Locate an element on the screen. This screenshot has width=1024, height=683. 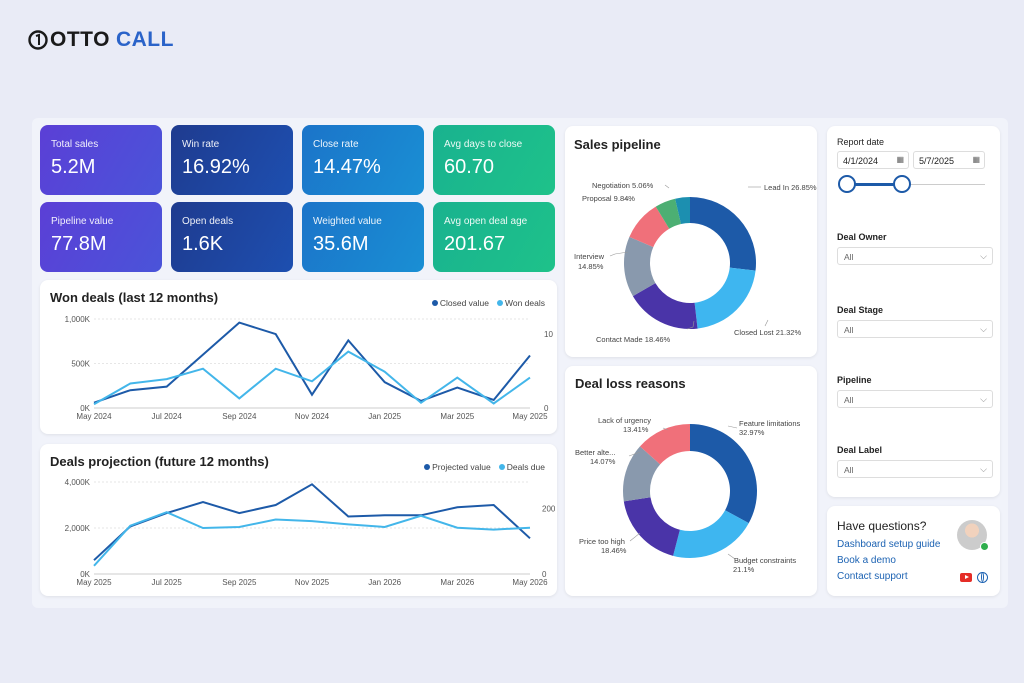
kpi-label: Avg open deal age is located at coordinates (486, 221).